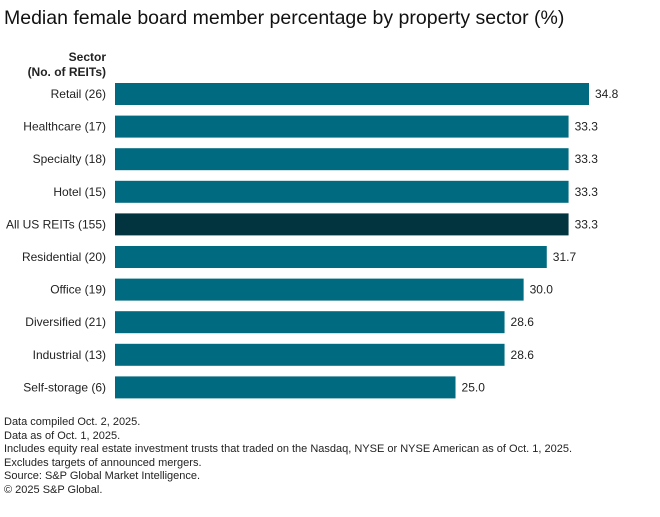  Describe the element at coordinates (607, 94) in the screenshot. I see `value-label-retail: 34.8` at that location.